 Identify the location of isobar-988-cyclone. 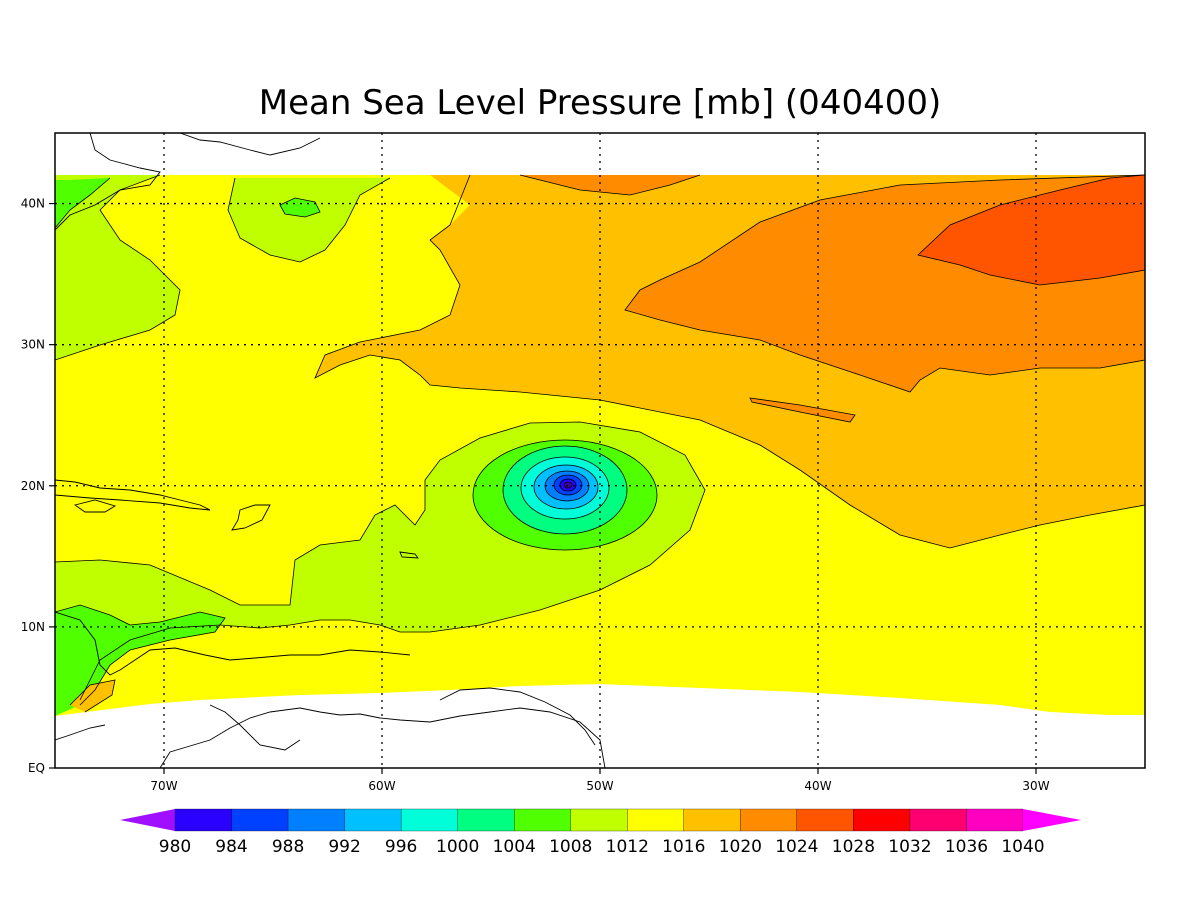
(568, 485).